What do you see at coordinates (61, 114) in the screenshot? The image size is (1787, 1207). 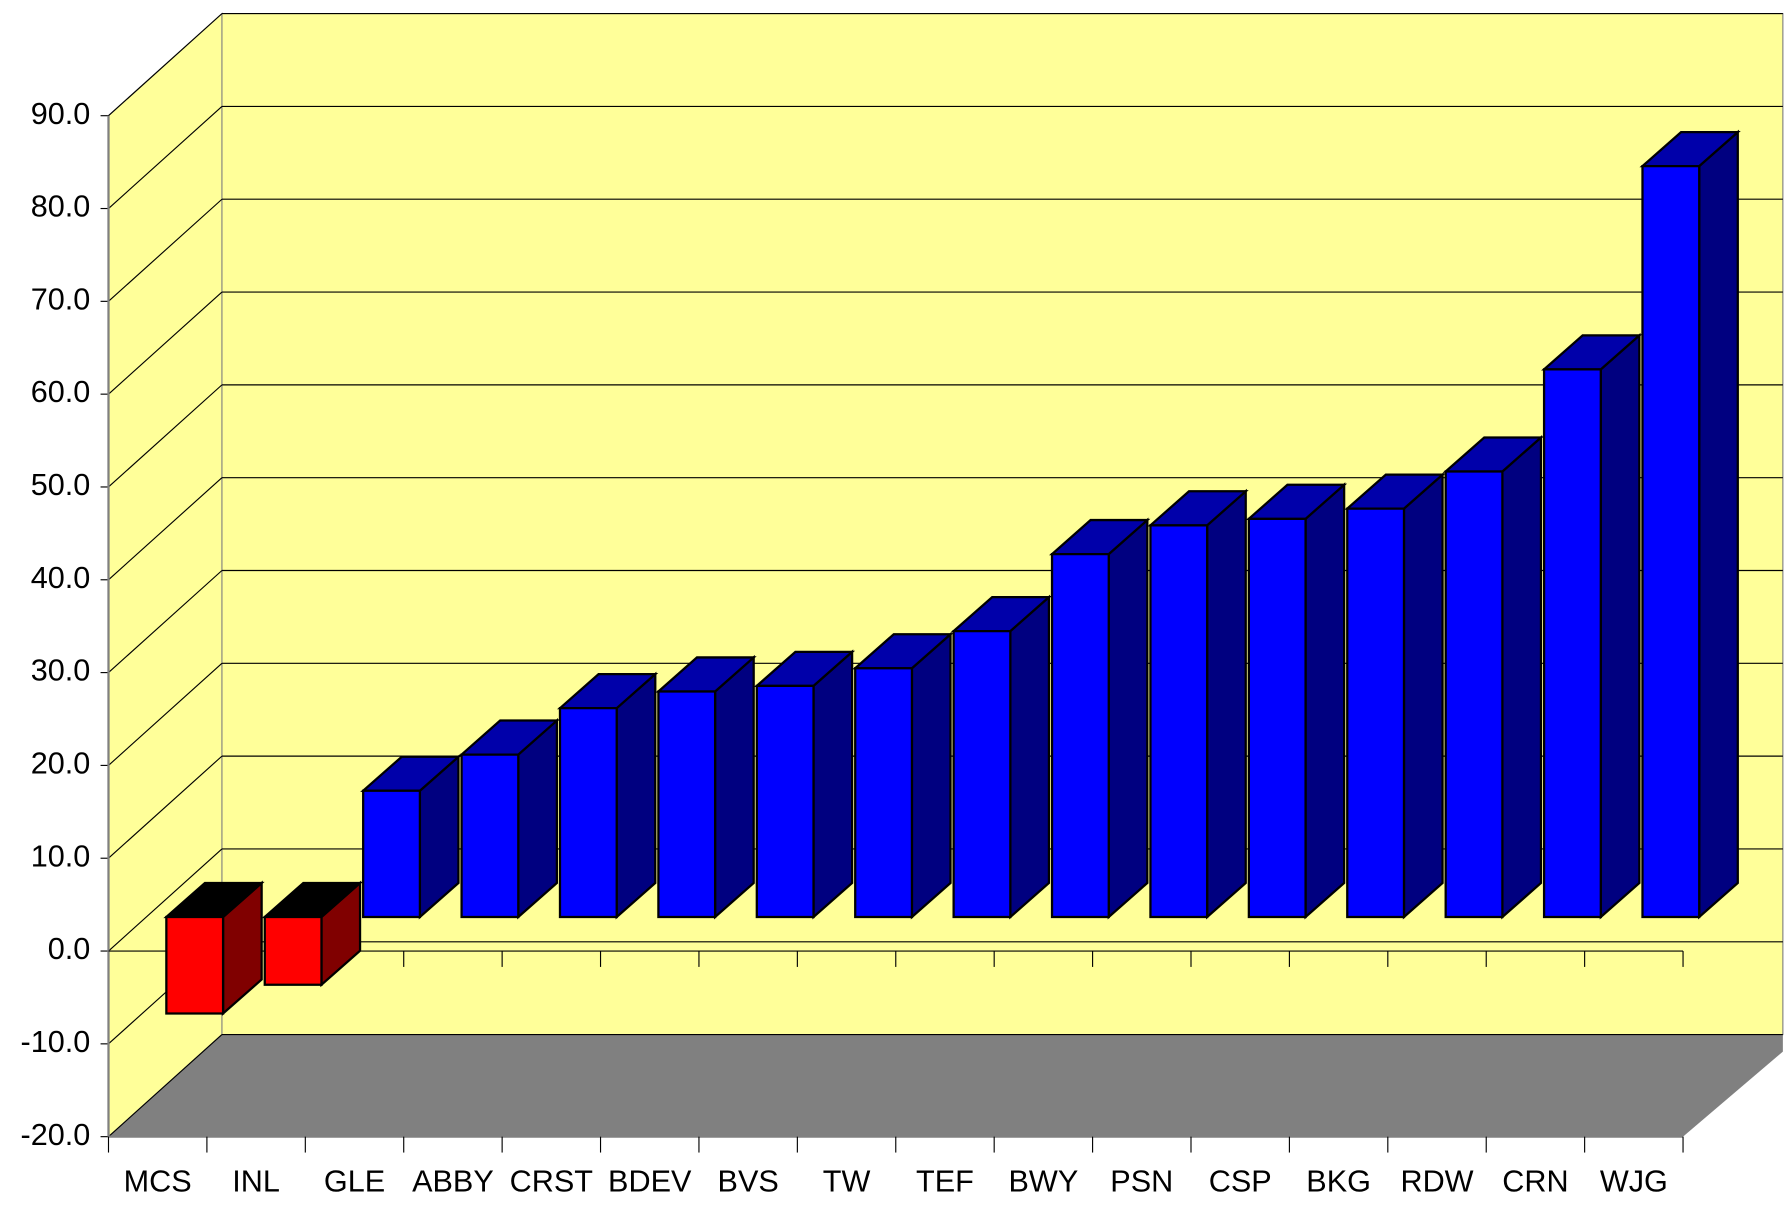 I see `y-tick-label: 90.0` at bounding box center [61, 114].